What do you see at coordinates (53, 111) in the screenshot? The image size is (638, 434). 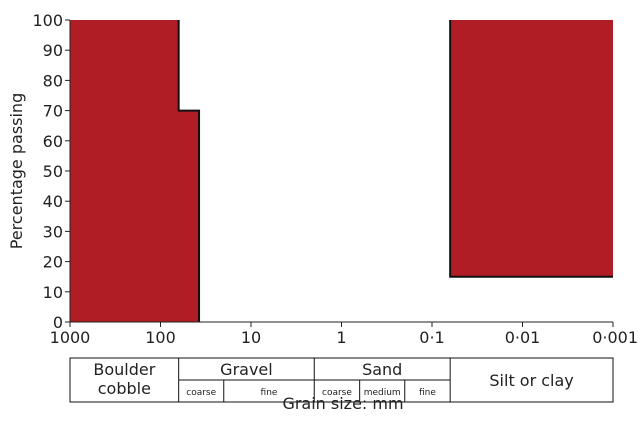 I see `y-tick-label: 70` at bounding box center [53, 111].